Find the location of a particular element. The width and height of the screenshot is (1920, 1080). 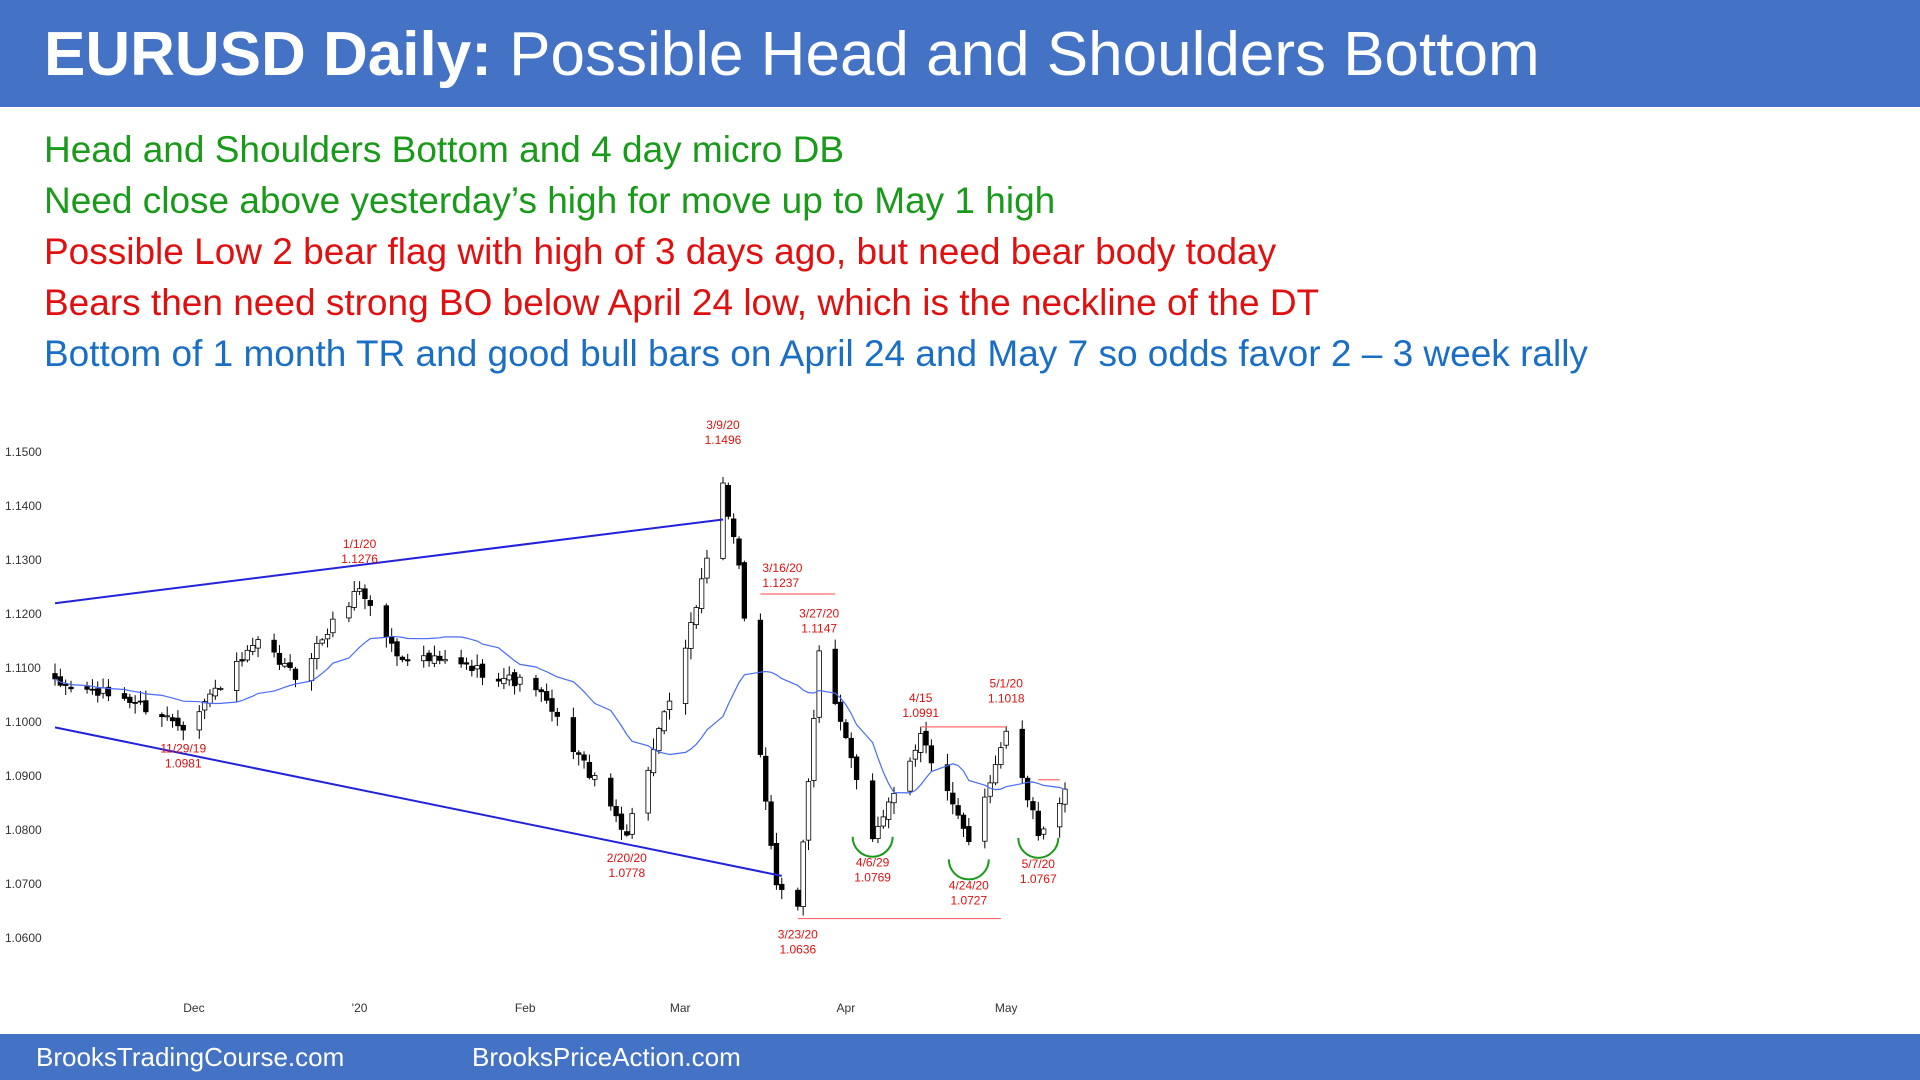

y-tick-label: 1.1200 is located at coordinates (23, 614).